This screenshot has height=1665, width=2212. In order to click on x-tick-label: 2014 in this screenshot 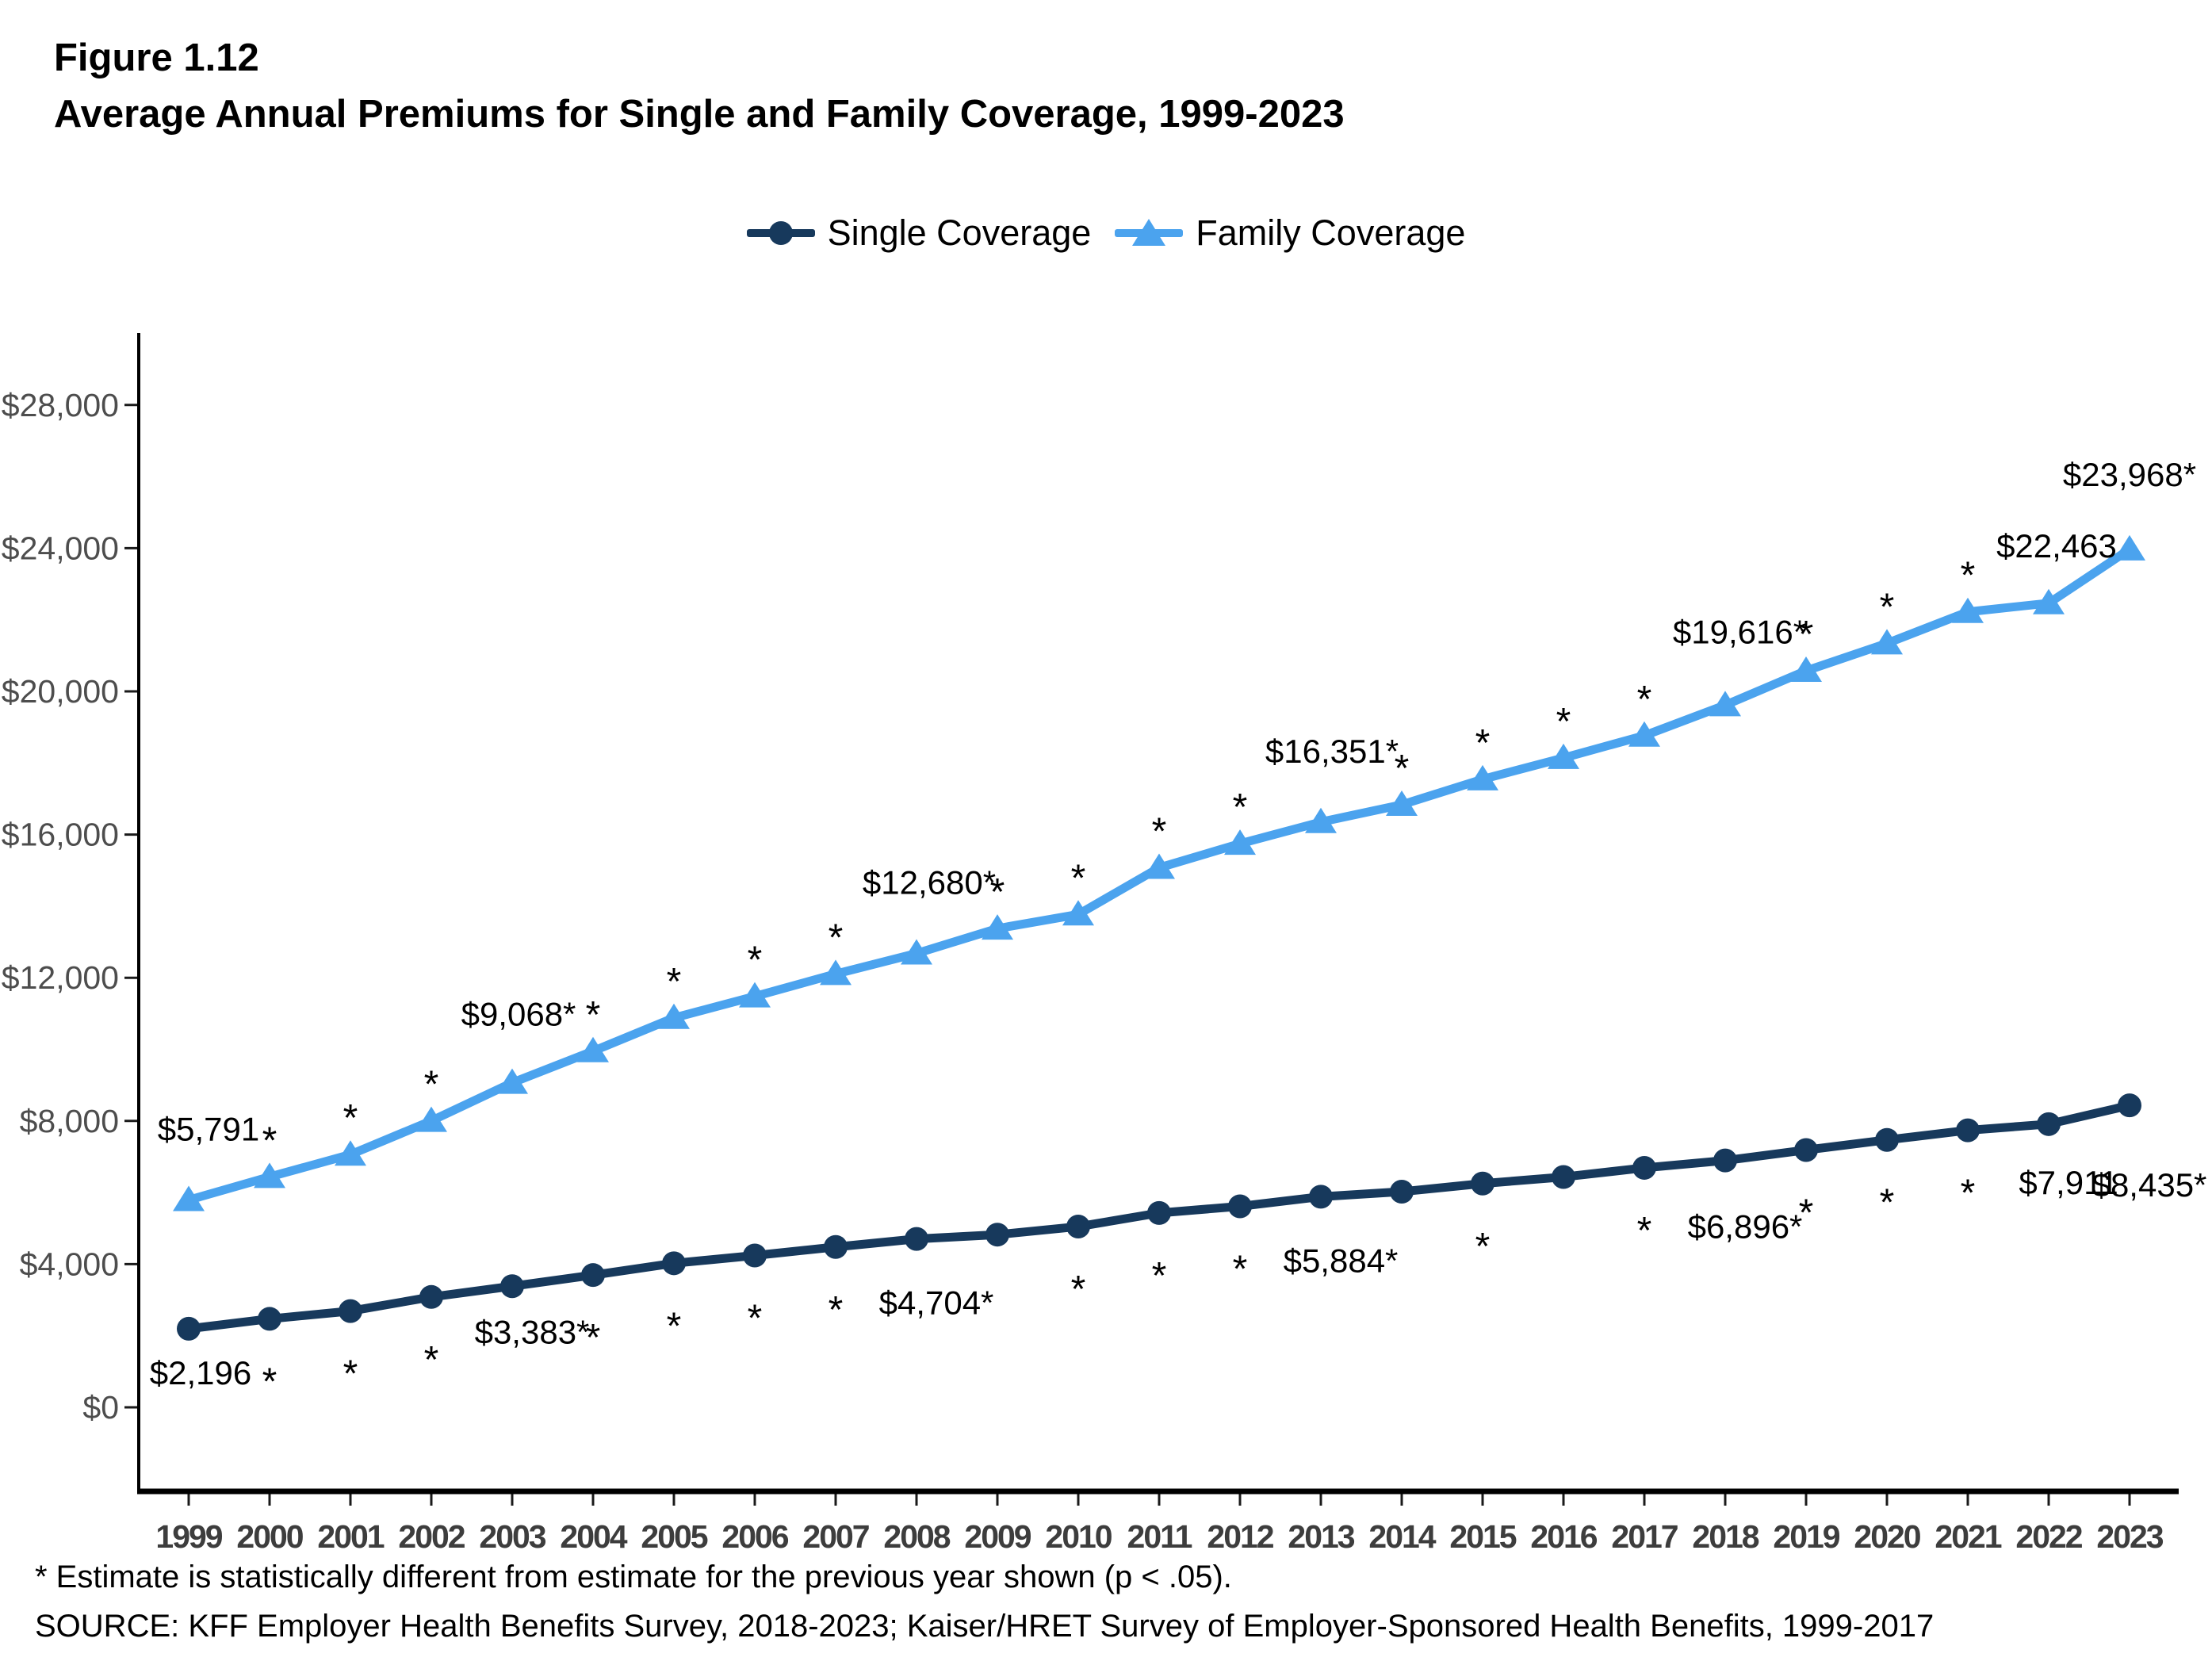, I will do `click(1402, 1536)`.